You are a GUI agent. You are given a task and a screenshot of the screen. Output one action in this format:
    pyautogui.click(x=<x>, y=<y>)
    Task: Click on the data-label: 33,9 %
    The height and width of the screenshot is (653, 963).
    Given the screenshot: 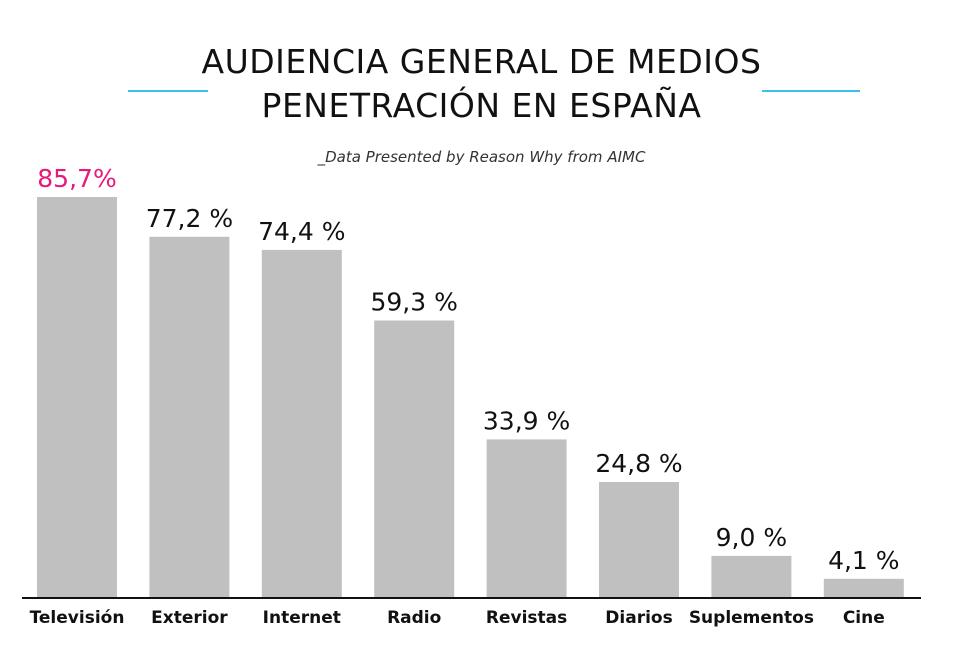 What is the action you would take?
    pyautogui.click(x=526, y=420)
    